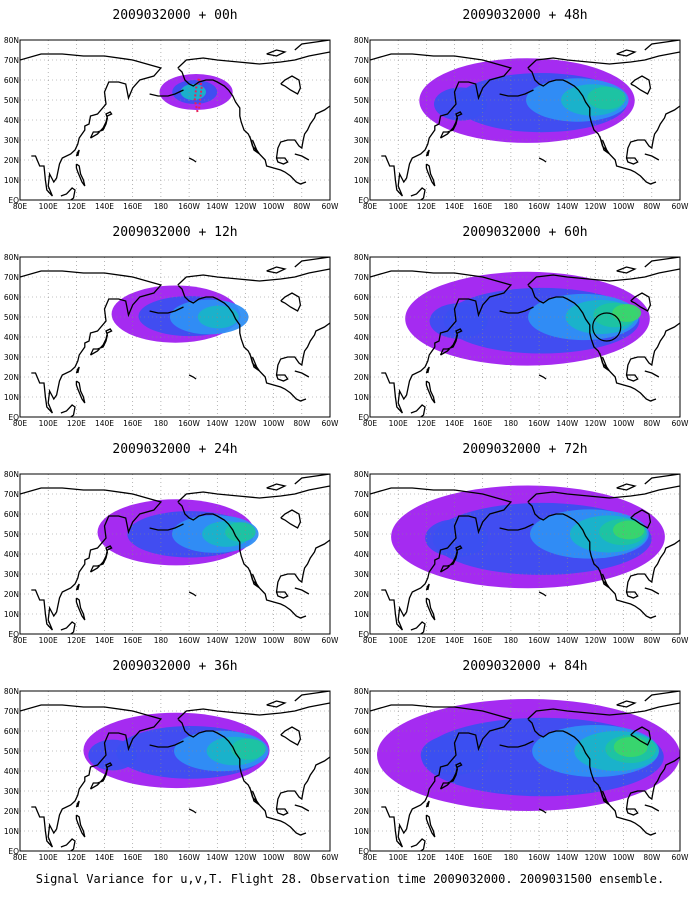 The width and height of the screenshot is (700, 900). What do you see at coordinates (624, 423) in the screenshot?
I see `lon-tick-label: 100W` at bounding box center [624, 423].